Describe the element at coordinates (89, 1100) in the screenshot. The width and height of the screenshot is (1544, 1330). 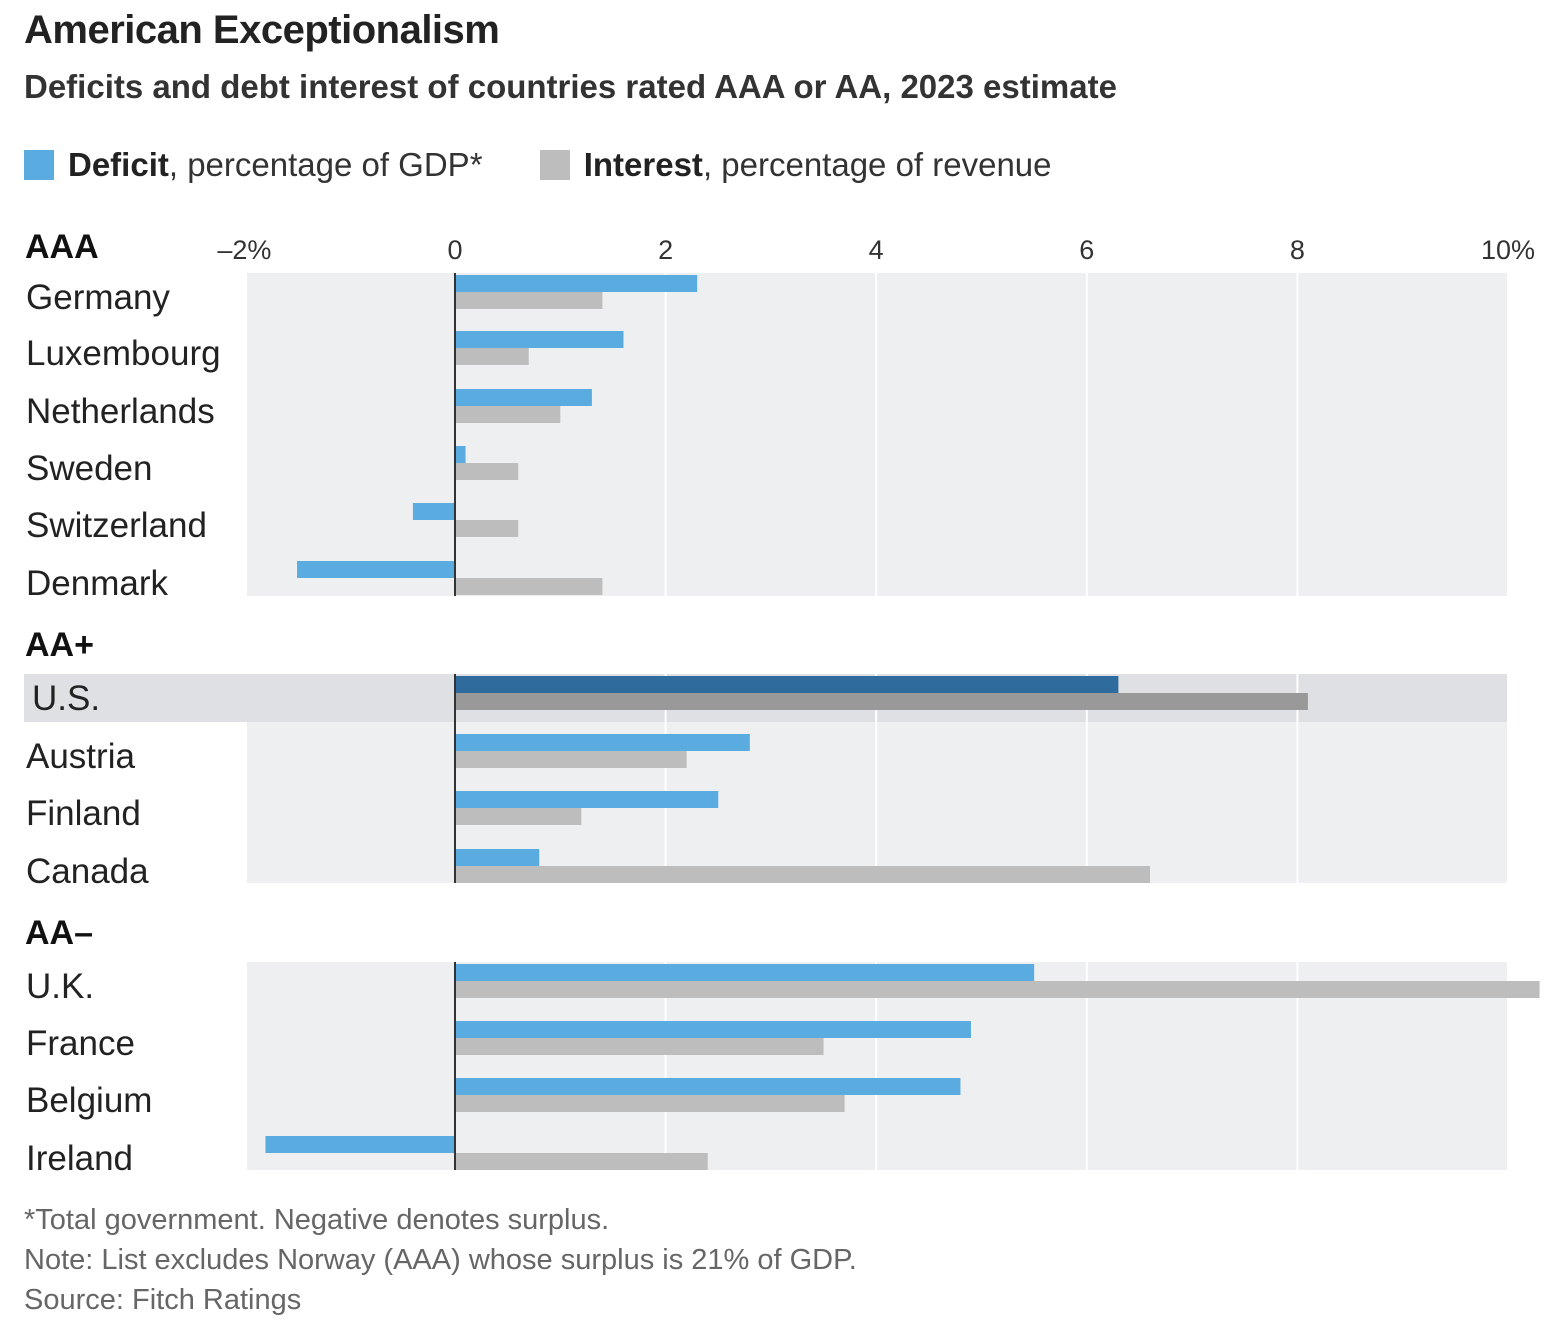
I see `country-label: Belgium` at that location.